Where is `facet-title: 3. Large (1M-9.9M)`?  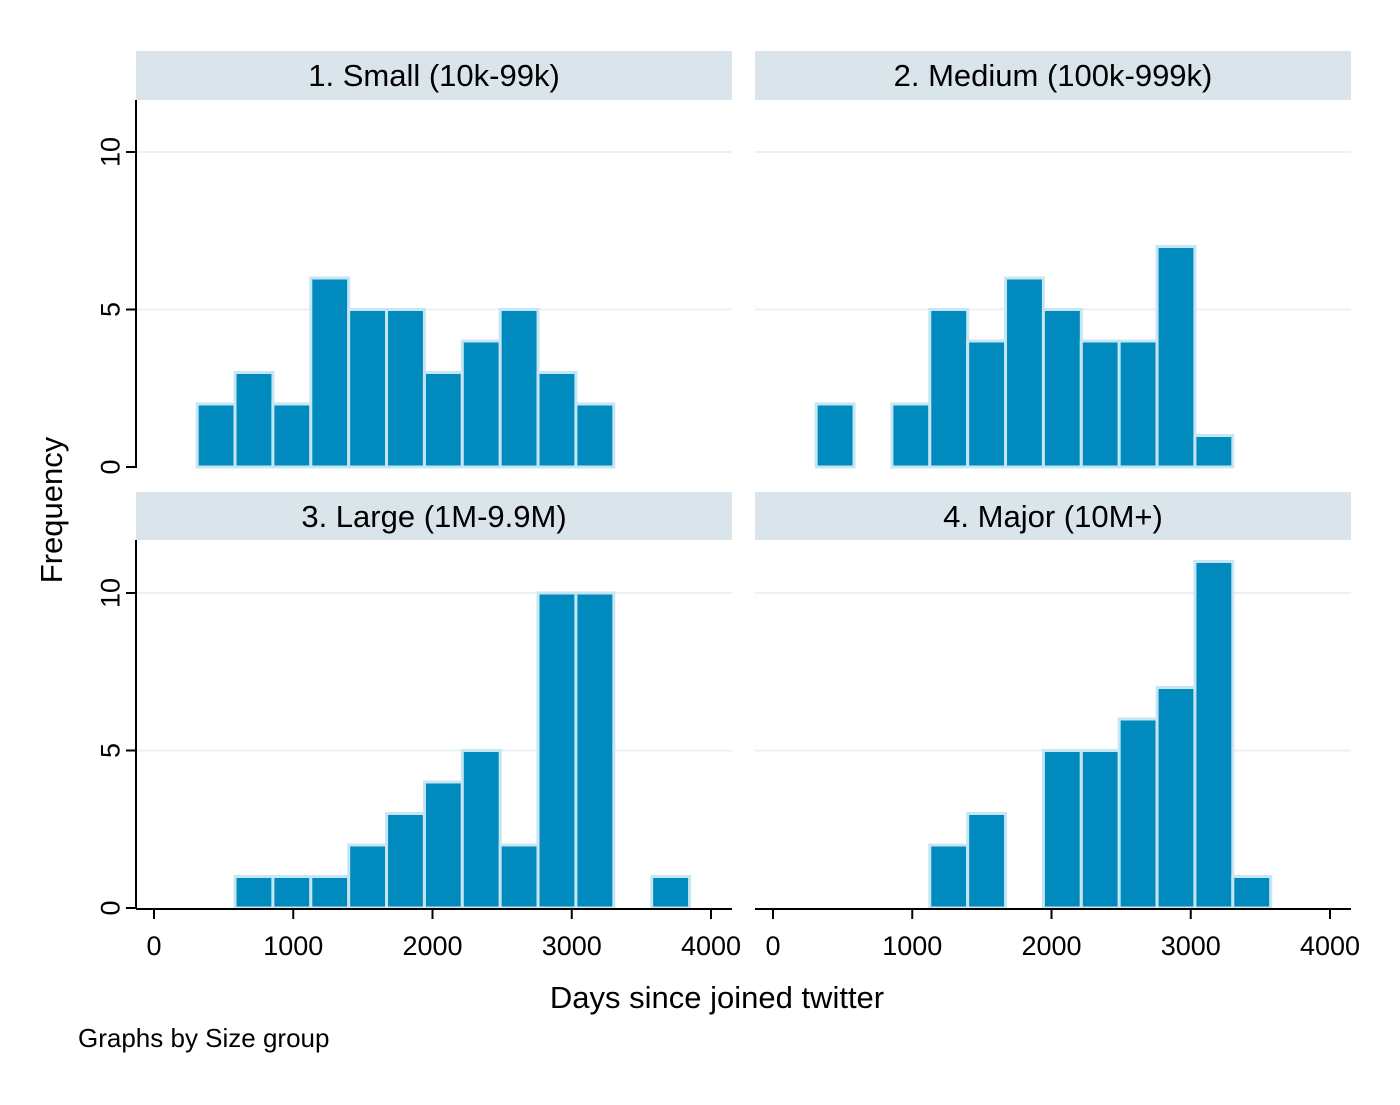 facet-title: 3. Large (1M-9.9M) is located at coordinates (433, 516).